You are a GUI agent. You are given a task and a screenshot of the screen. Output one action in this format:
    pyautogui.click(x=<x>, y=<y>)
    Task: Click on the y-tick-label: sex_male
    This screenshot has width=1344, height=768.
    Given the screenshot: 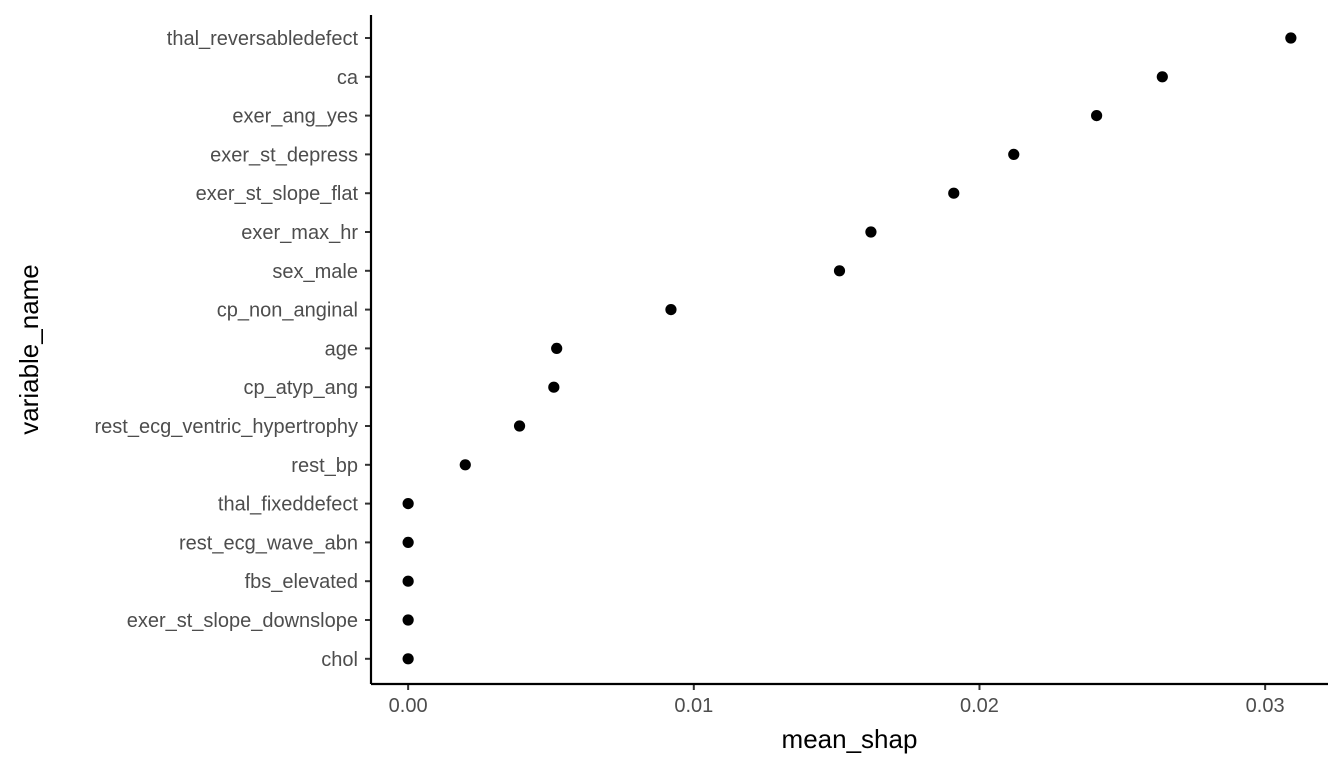 What is the action you would take?
    pyautogui.click(x=315, y=272)
    